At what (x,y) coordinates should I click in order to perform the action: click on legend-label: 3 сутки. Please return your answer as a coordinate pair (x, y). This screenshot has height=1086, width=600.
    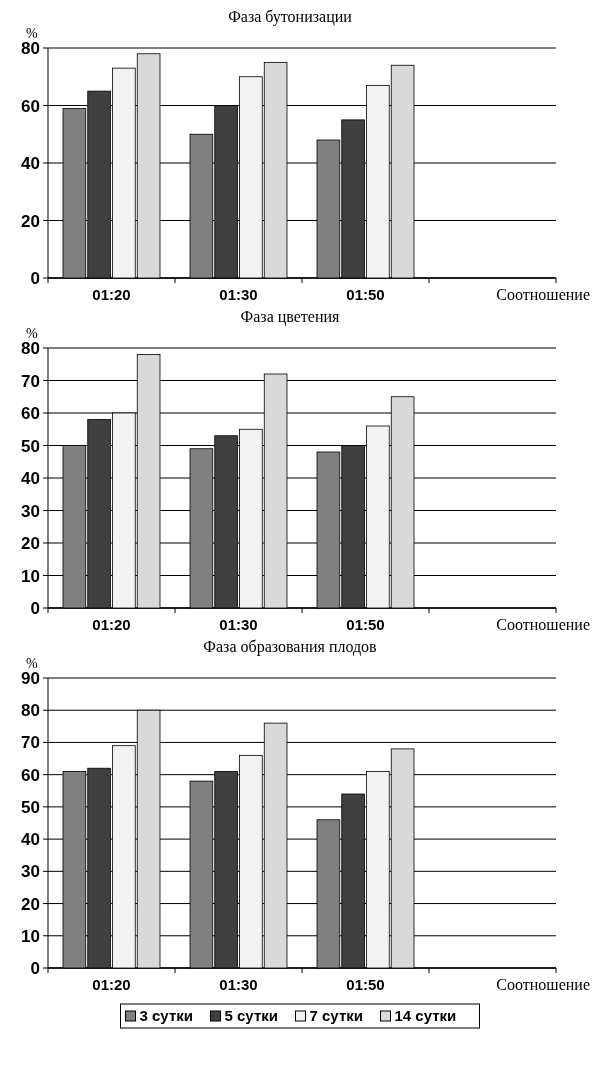
    Looking at the image, I should click on (166, 1015).